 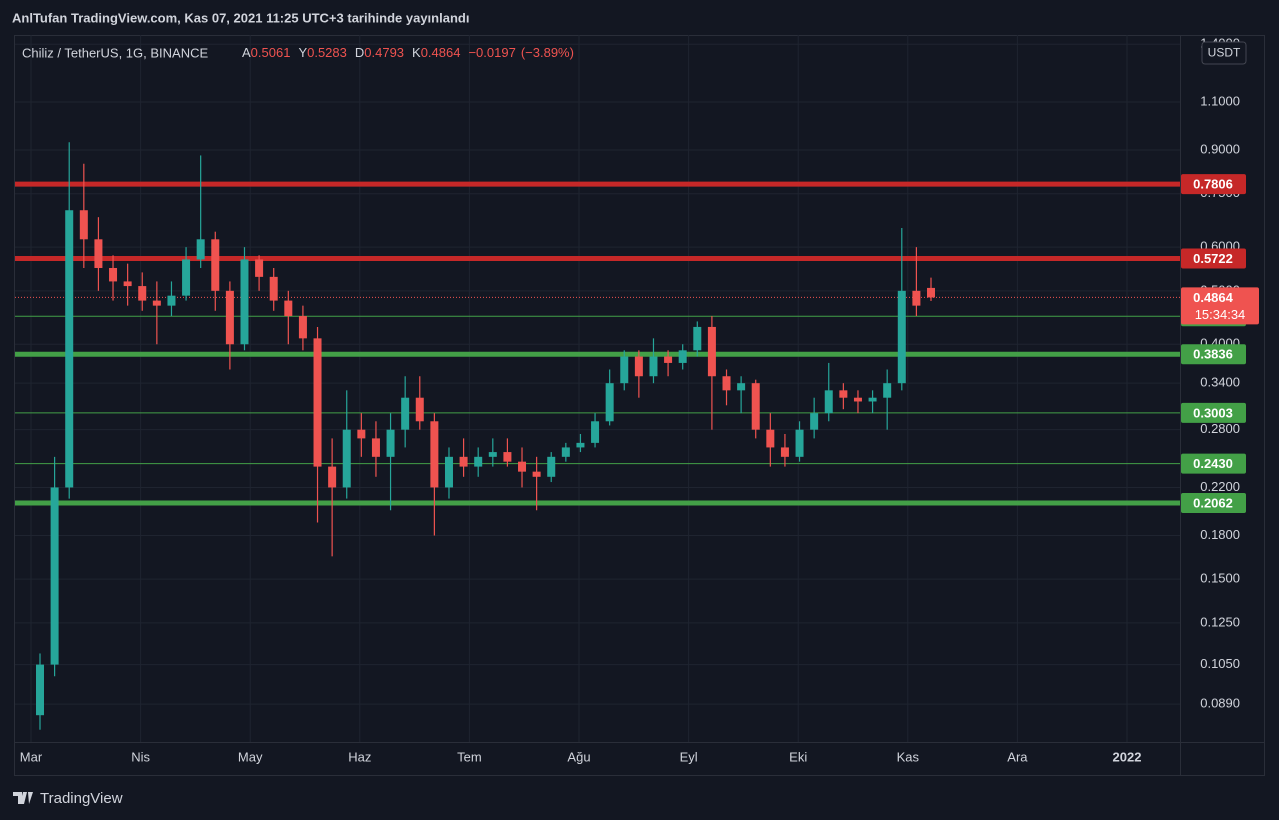 What do you see at coordinates (359, 52) in the screenshot?
I see `ohlc-key: D` at bounding box center [359, 52].